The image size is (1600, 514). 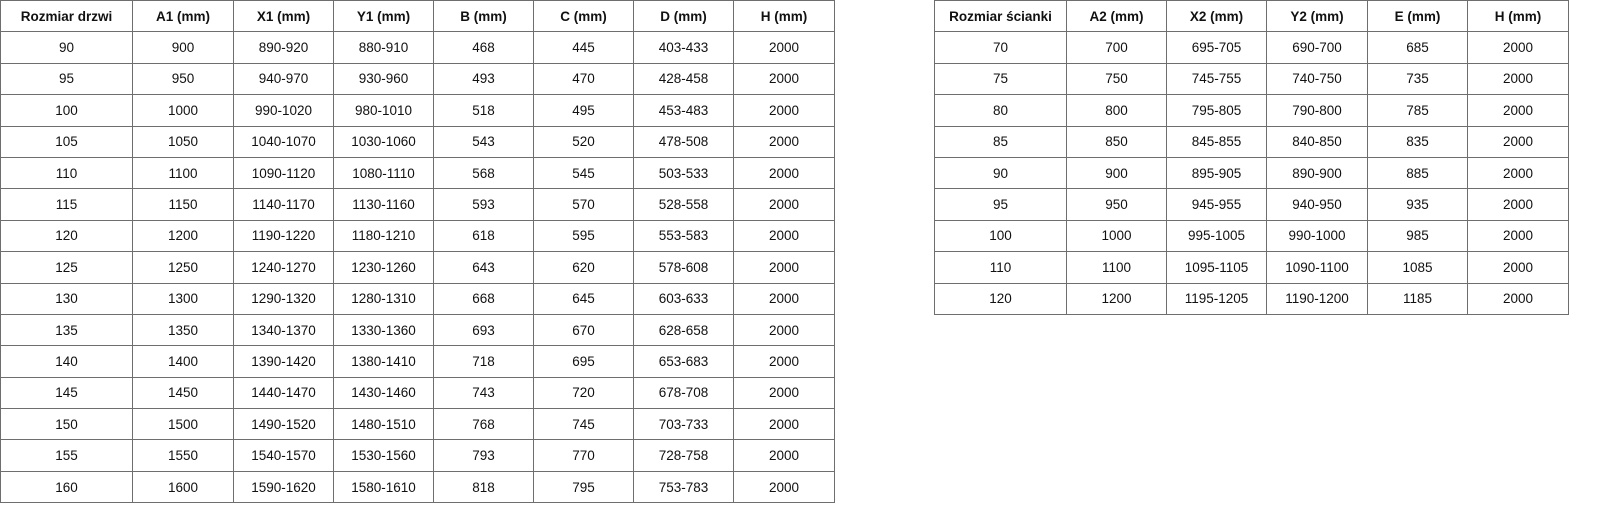 I want to click on table-cell: 795, so click(x=583, y=487).